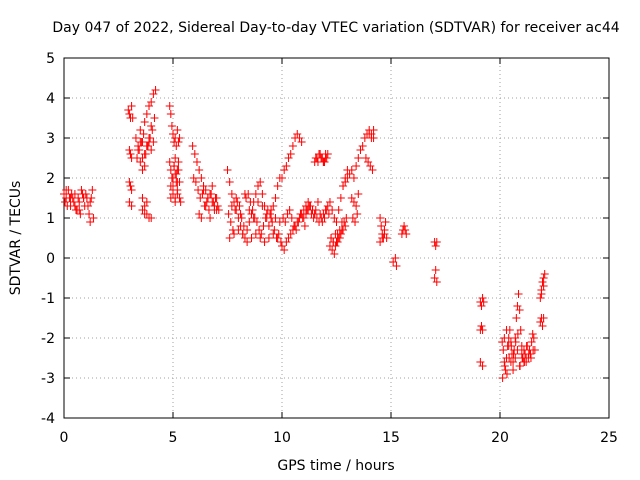 The image size is (640, 480). Describe the element at coordinates (48, 379) in the screenshot. I see `y-tick-label: -3` at that location.